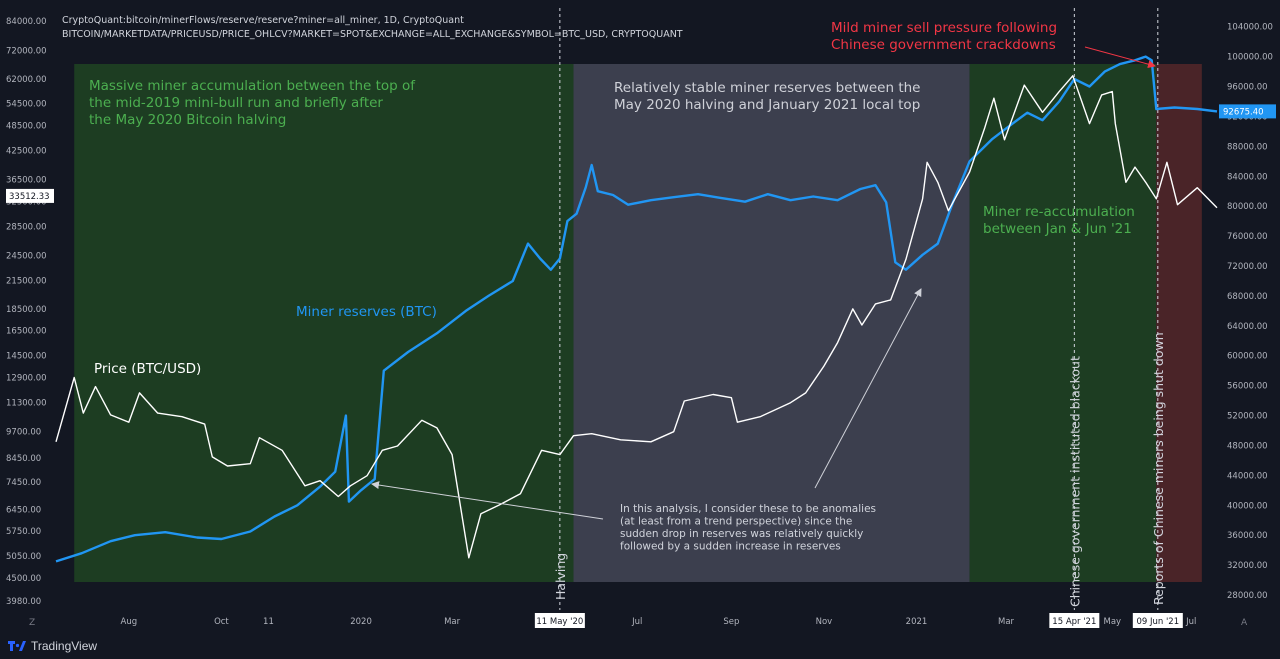  What do you see at coordinates (1247, 476) in the screenshot?
I see `right-axis-tick: 44000.00` at bounding box center [1247, 476].